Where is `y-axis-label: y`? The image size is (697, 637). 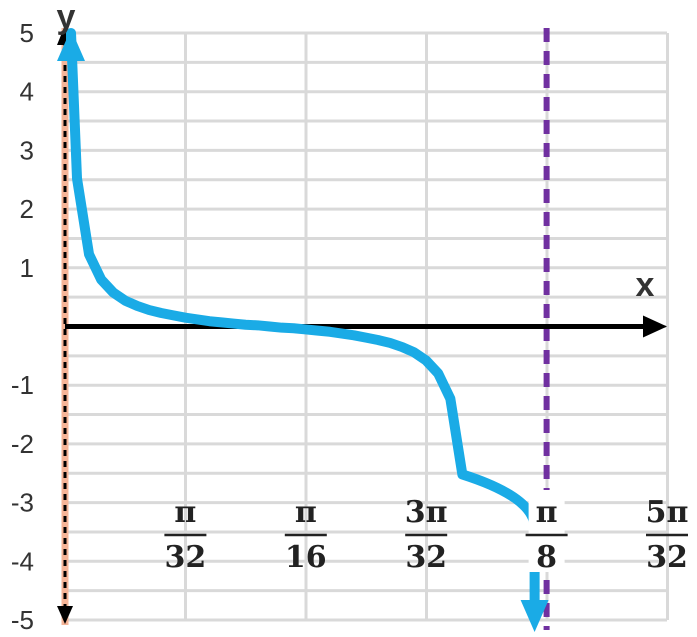 y-axis-label: y is located at coordinates (66, 18).